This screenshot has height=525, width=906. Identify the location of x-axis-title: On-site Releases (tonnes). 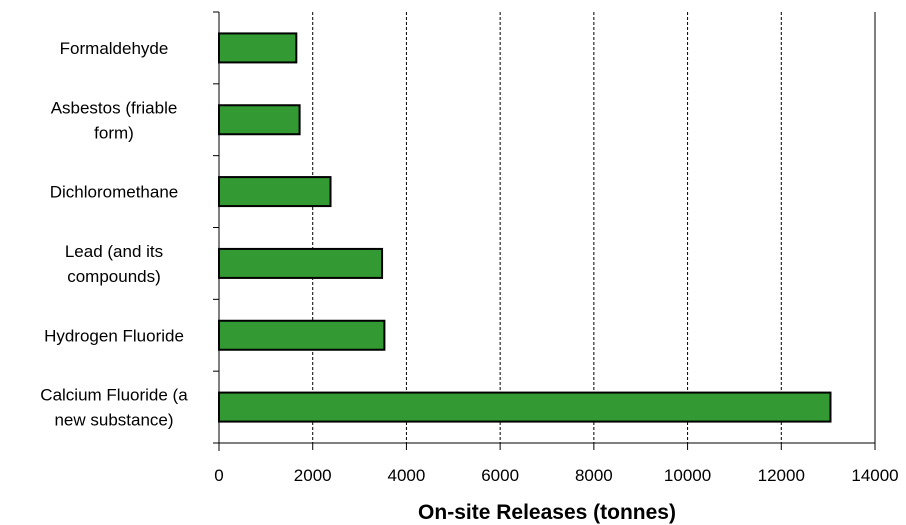
(547, 512).